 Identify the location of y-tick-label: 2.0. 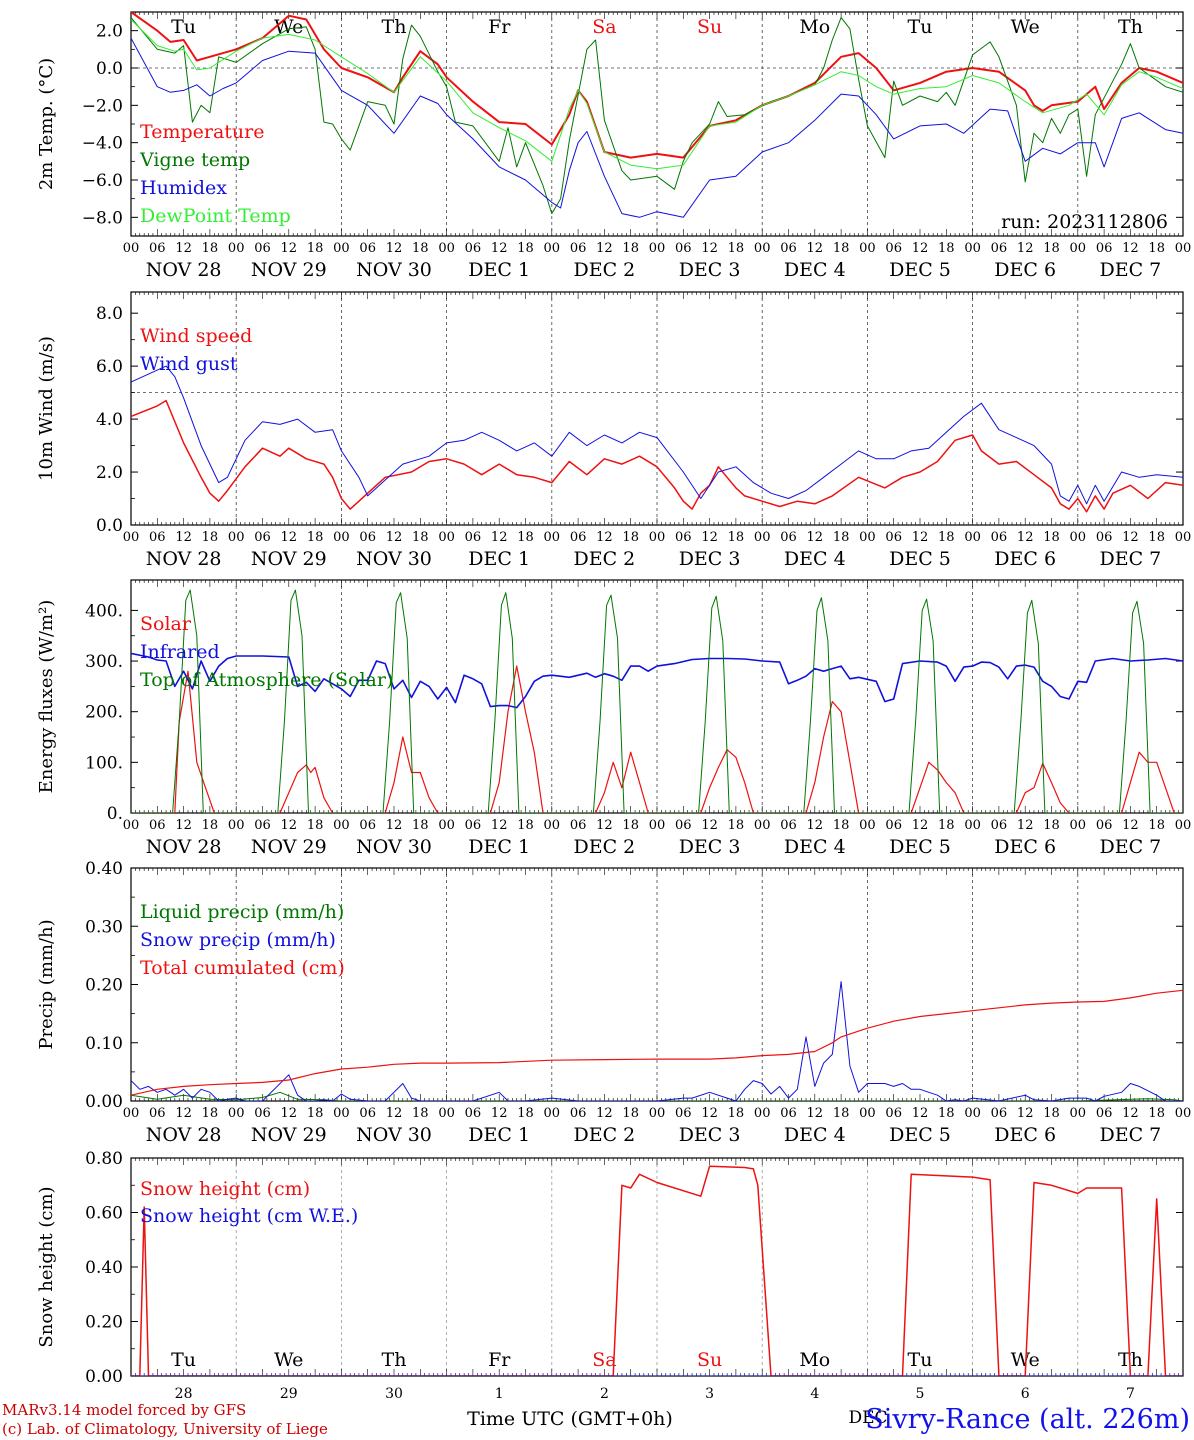
(109, 473).